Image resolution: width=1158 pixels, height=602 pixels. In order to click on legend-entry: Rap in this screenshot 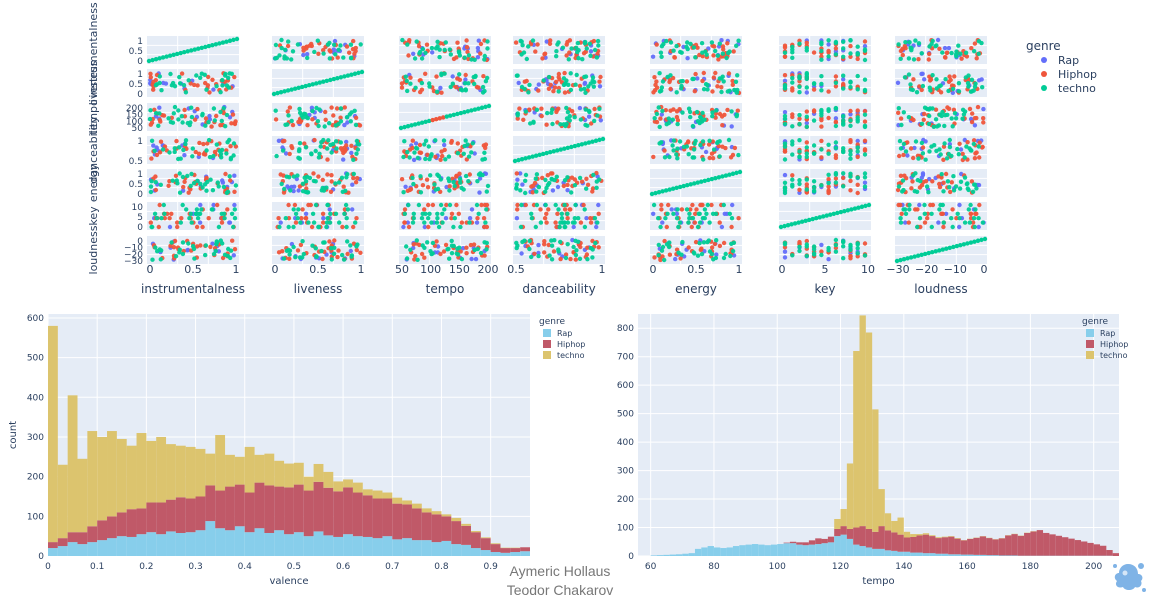, I will do `click(1107, 333)`.